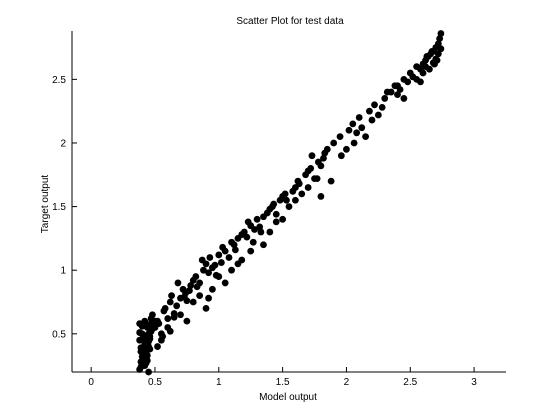 This screenshot has width=559, height=419. I want to click on x-tick-label: 0, so click(91, 382).